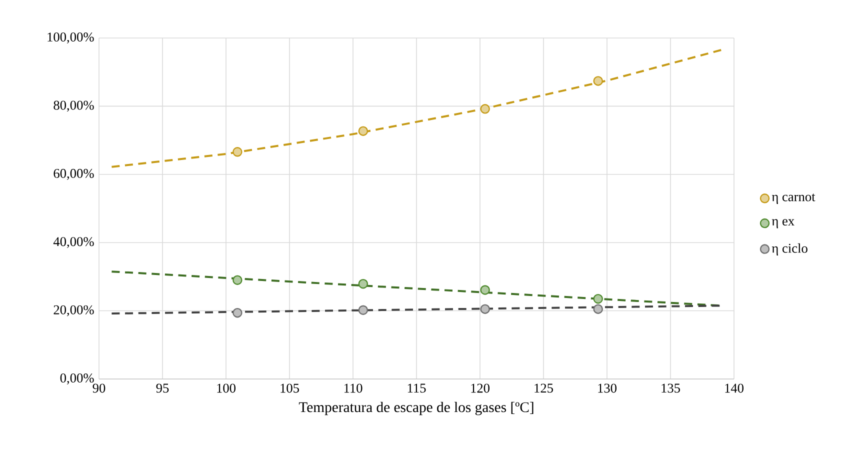 The height and width of the screenshot is (466, 844). What do you see at coordinates (480, 388) in the screenshot?
I see `x-tick-label: 120` at bounding box center [480, 388].